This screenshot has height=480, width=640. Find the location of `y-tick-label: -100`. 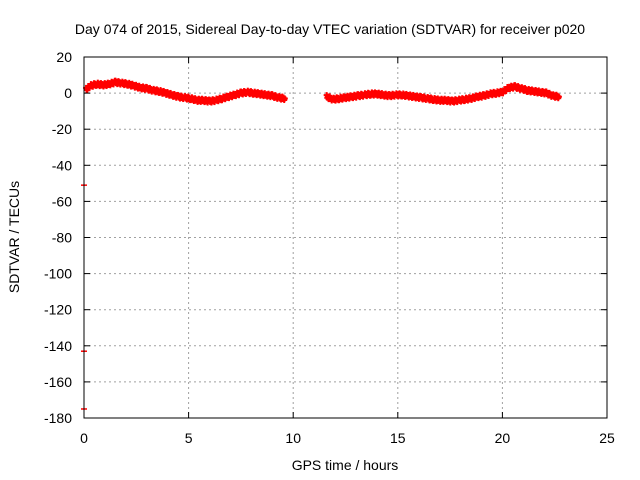

y-tick-label: -100 is located at coordinates (58, 274).